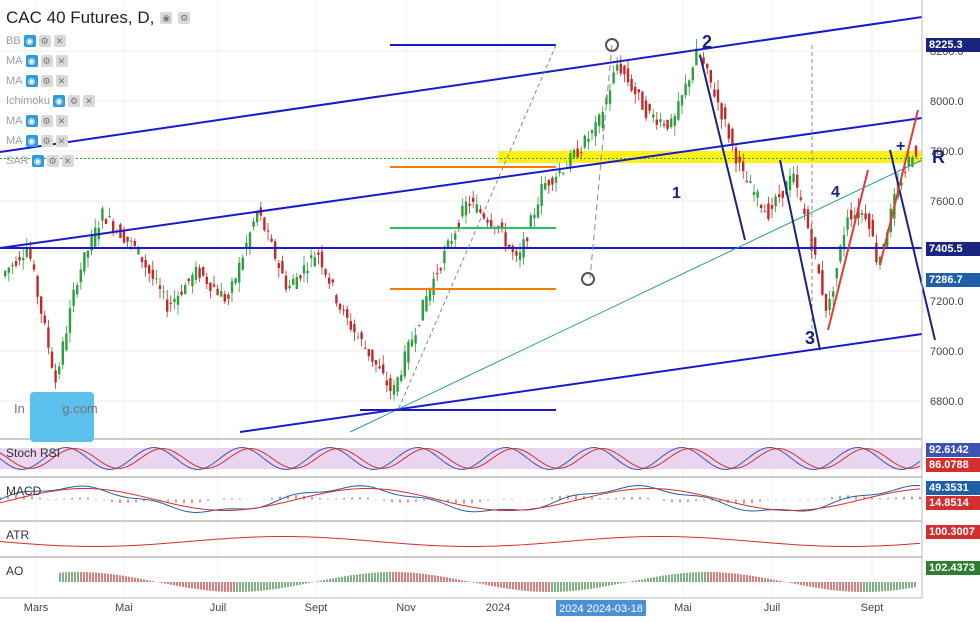  What do you see at coordinates (80, 17) in the screenshot?
I see `page-title: CAC 40 Futures, D,` at bounding box center [80, 17].